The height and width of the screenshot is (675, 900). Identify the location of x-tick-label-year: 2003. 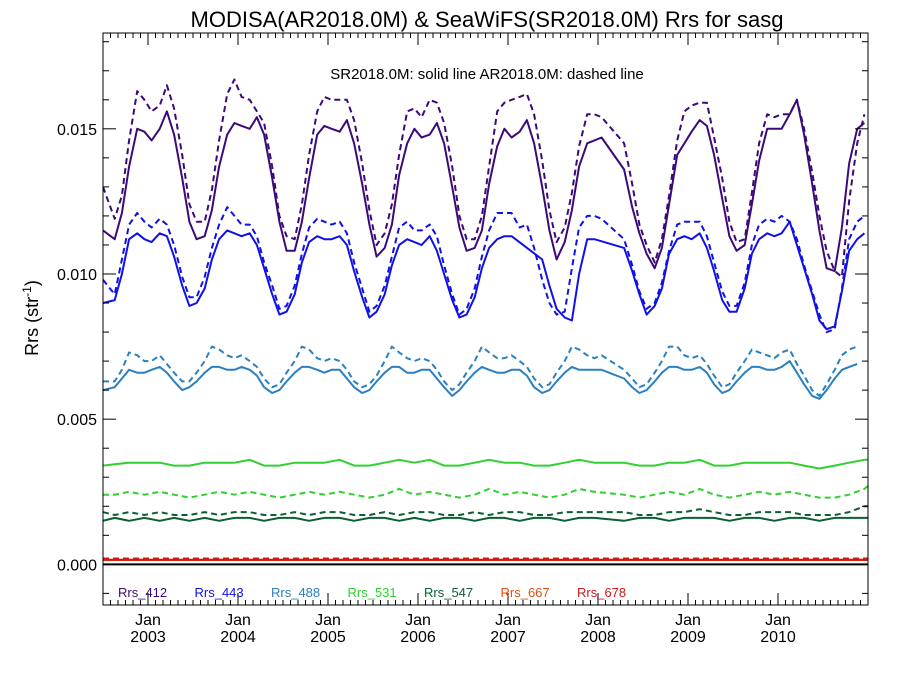
(148, 637).